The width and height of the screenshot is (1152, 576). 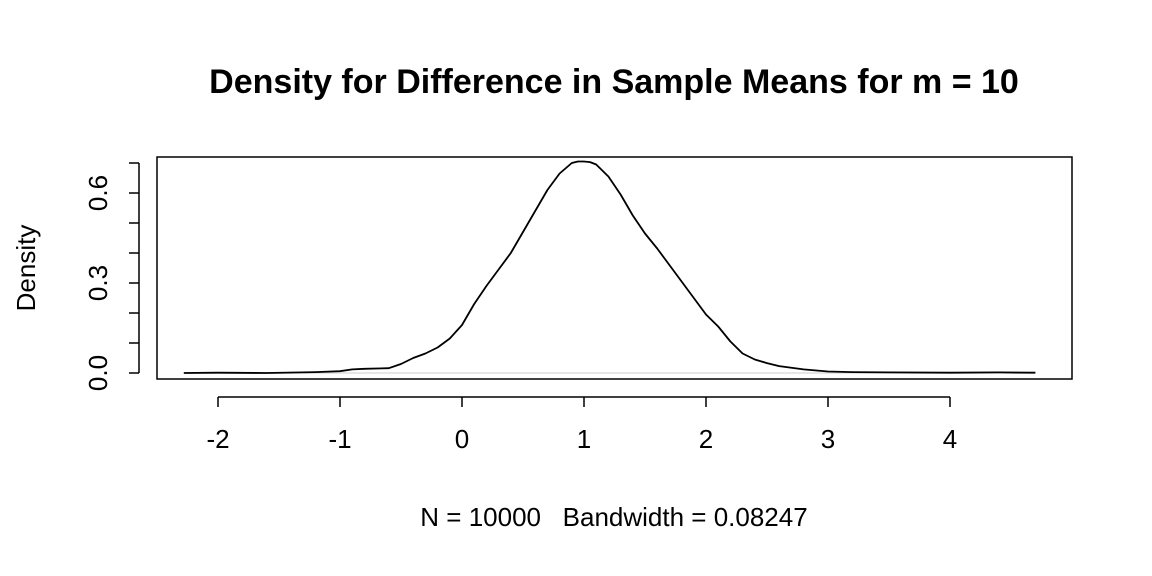 What do you see at coordinates (613, 517) in the screenshot?
I see `x-axis-label: N = 10000 Bandwidth = 0.08247` at bounding box center [613, 517].